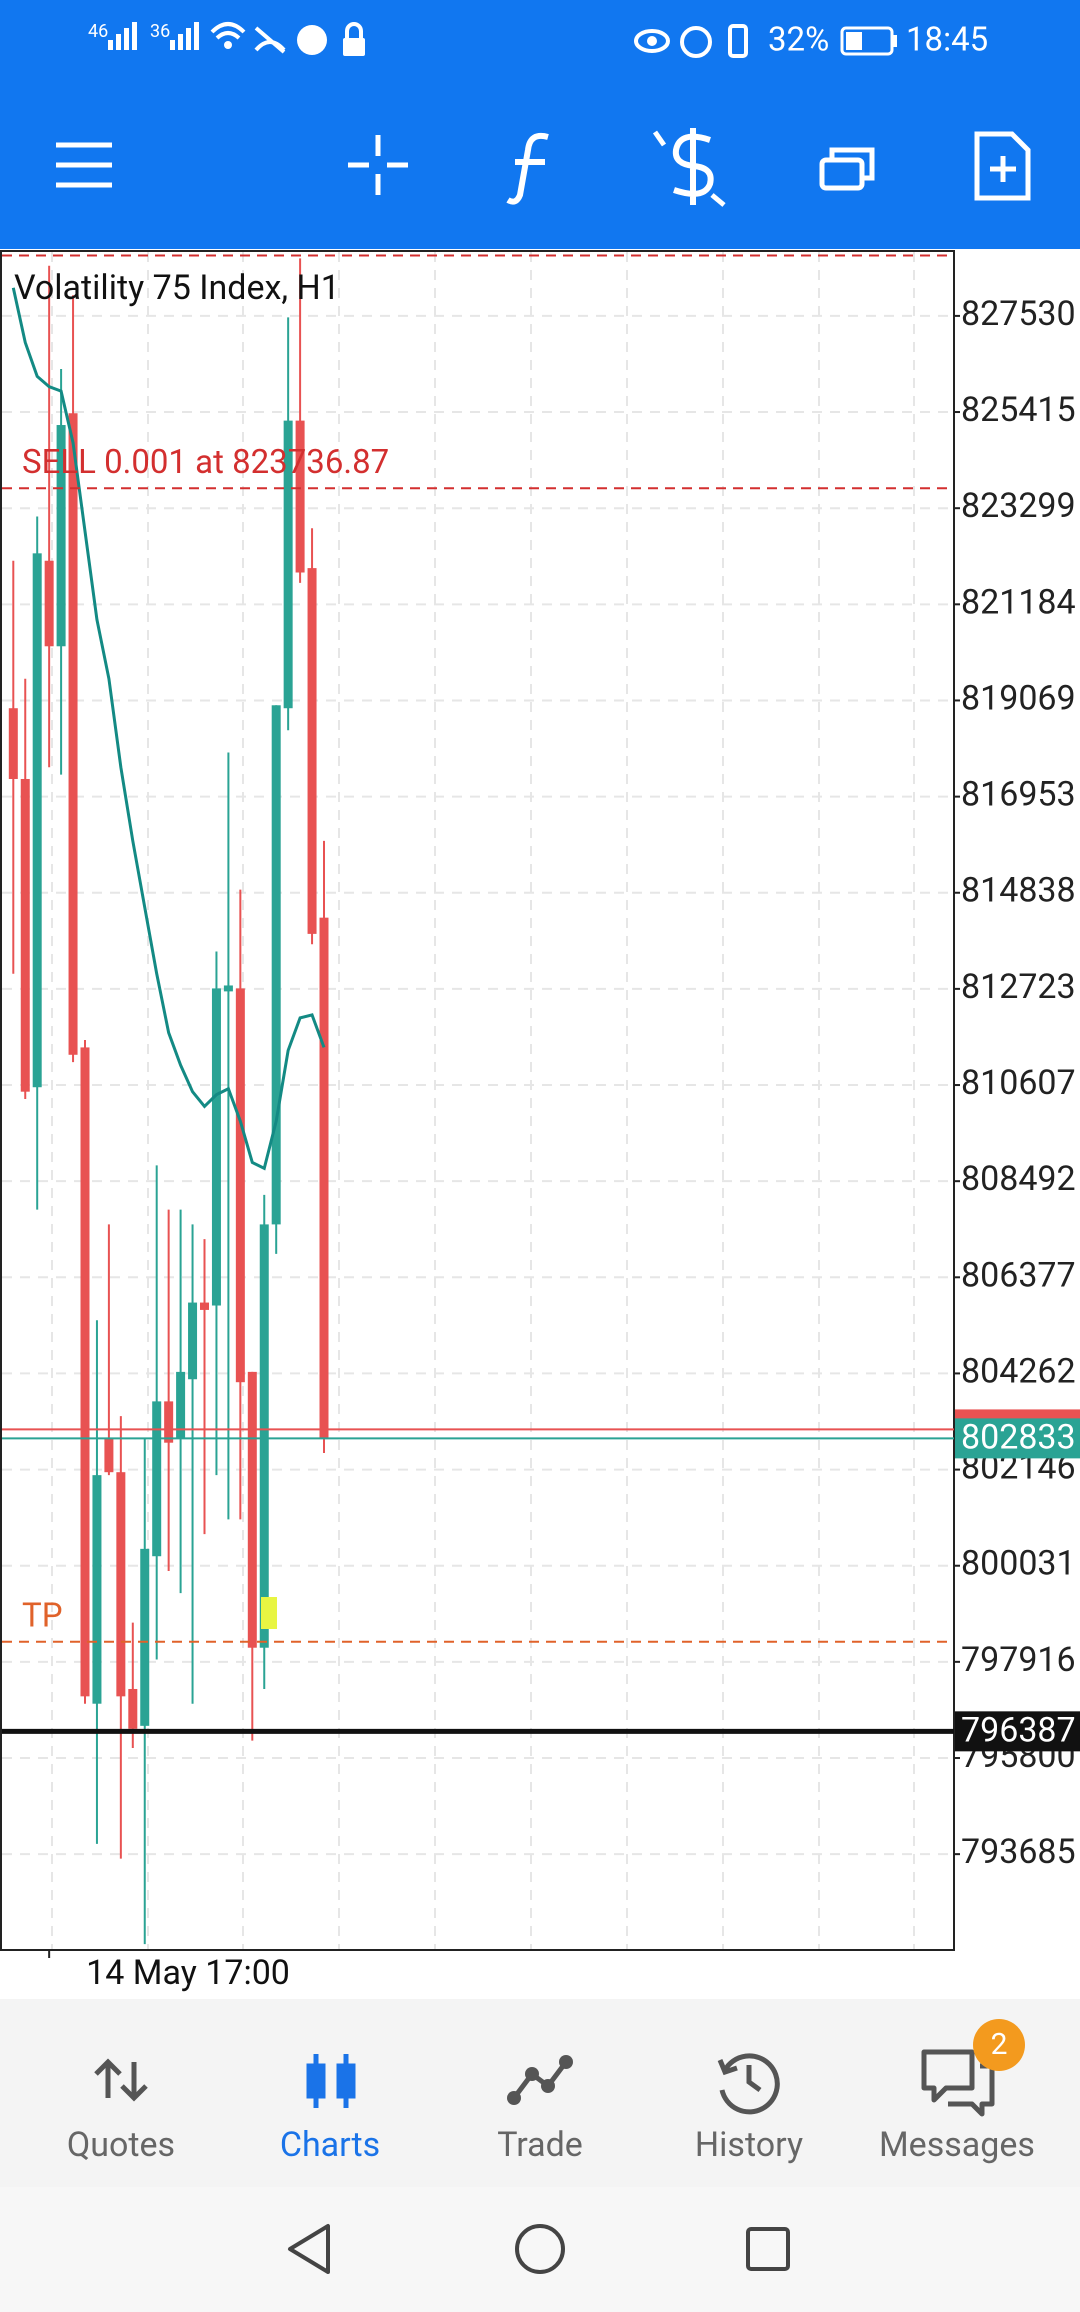 Image resolution: width=1080 pixels, height=2312 pixels. What do you see at coordinates (228, 45) in the screenshot?
I see `wifi-icon` at bounding box center [228, 45].